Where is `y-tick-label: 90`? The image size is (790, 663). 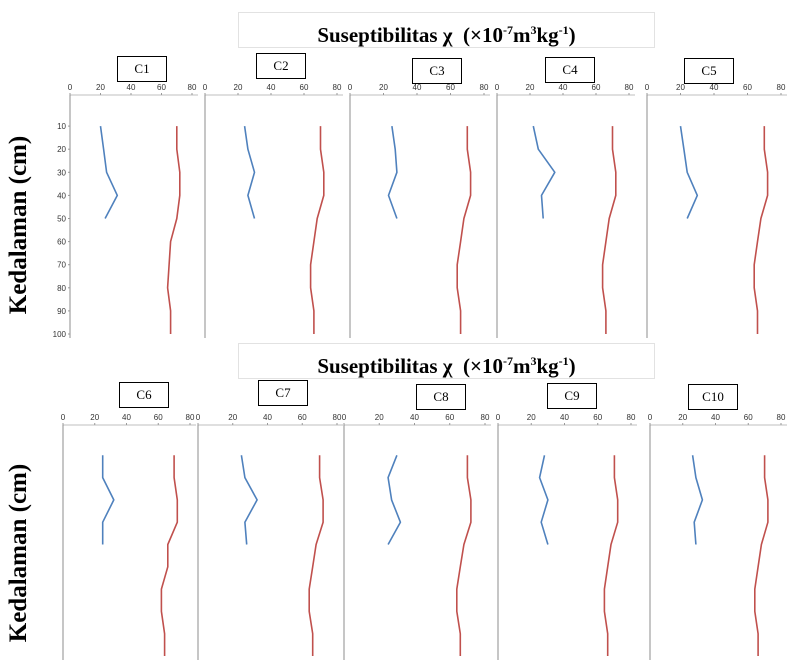
y-tick-label: 90 is located at coordinates (61, 311).